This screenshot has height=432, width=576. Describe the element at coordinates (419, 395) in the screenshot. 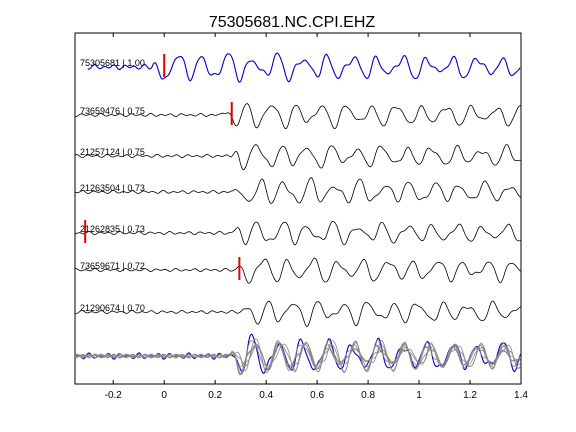

I see `x-tick-label: 1` at that location.